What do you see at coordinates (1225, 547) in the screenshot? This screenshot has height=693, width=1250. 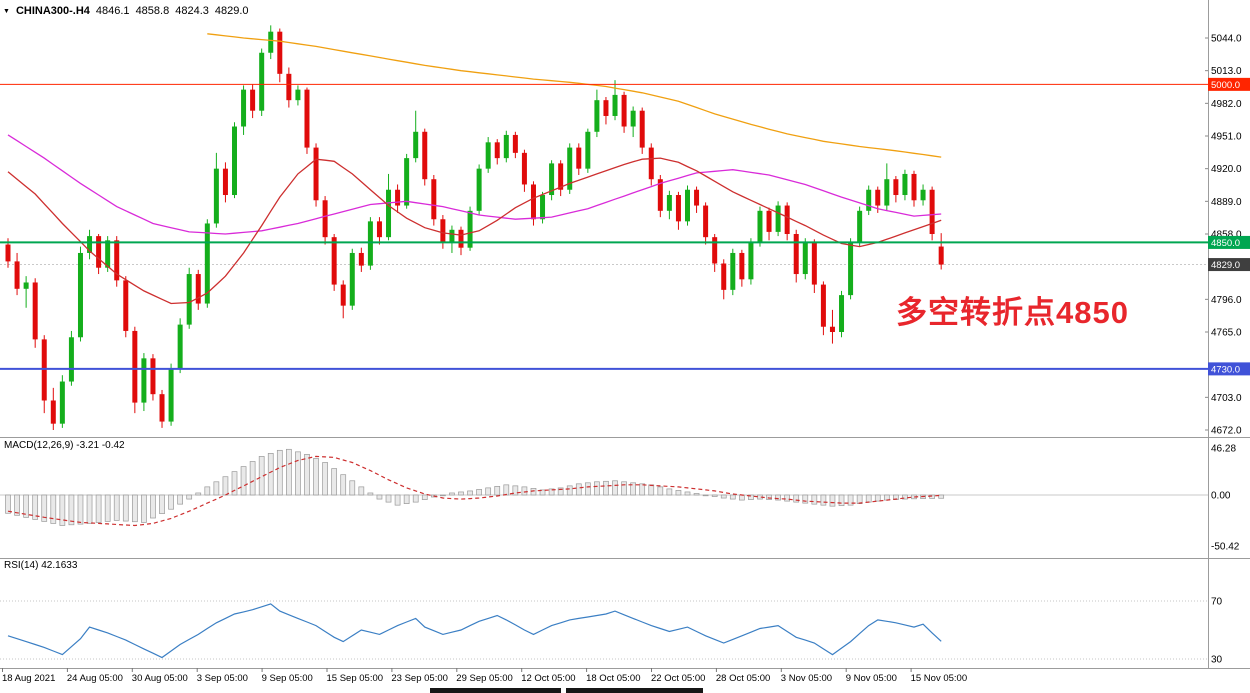 I see `macd-axis-label: -50.42` at bounding box center [1225, 547].